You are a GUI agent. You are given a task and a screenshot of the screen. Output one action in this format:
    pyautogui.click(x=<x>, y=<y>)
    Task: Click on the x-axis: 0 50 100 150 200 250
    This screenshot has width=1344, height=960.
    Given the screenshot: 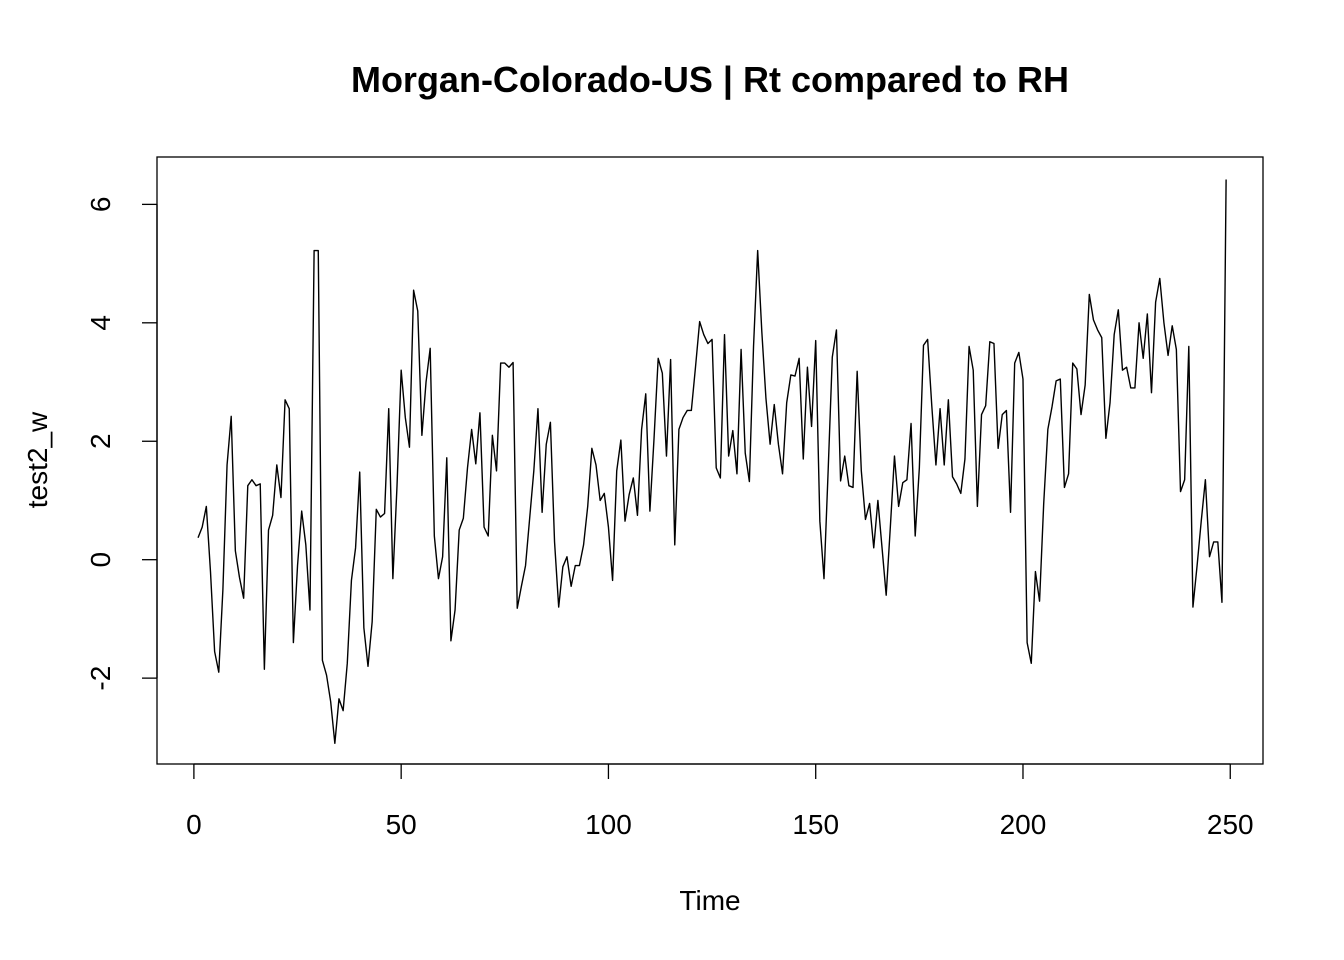 What is the action you would take?
    pyautogui.click(x=720, y=801)
    